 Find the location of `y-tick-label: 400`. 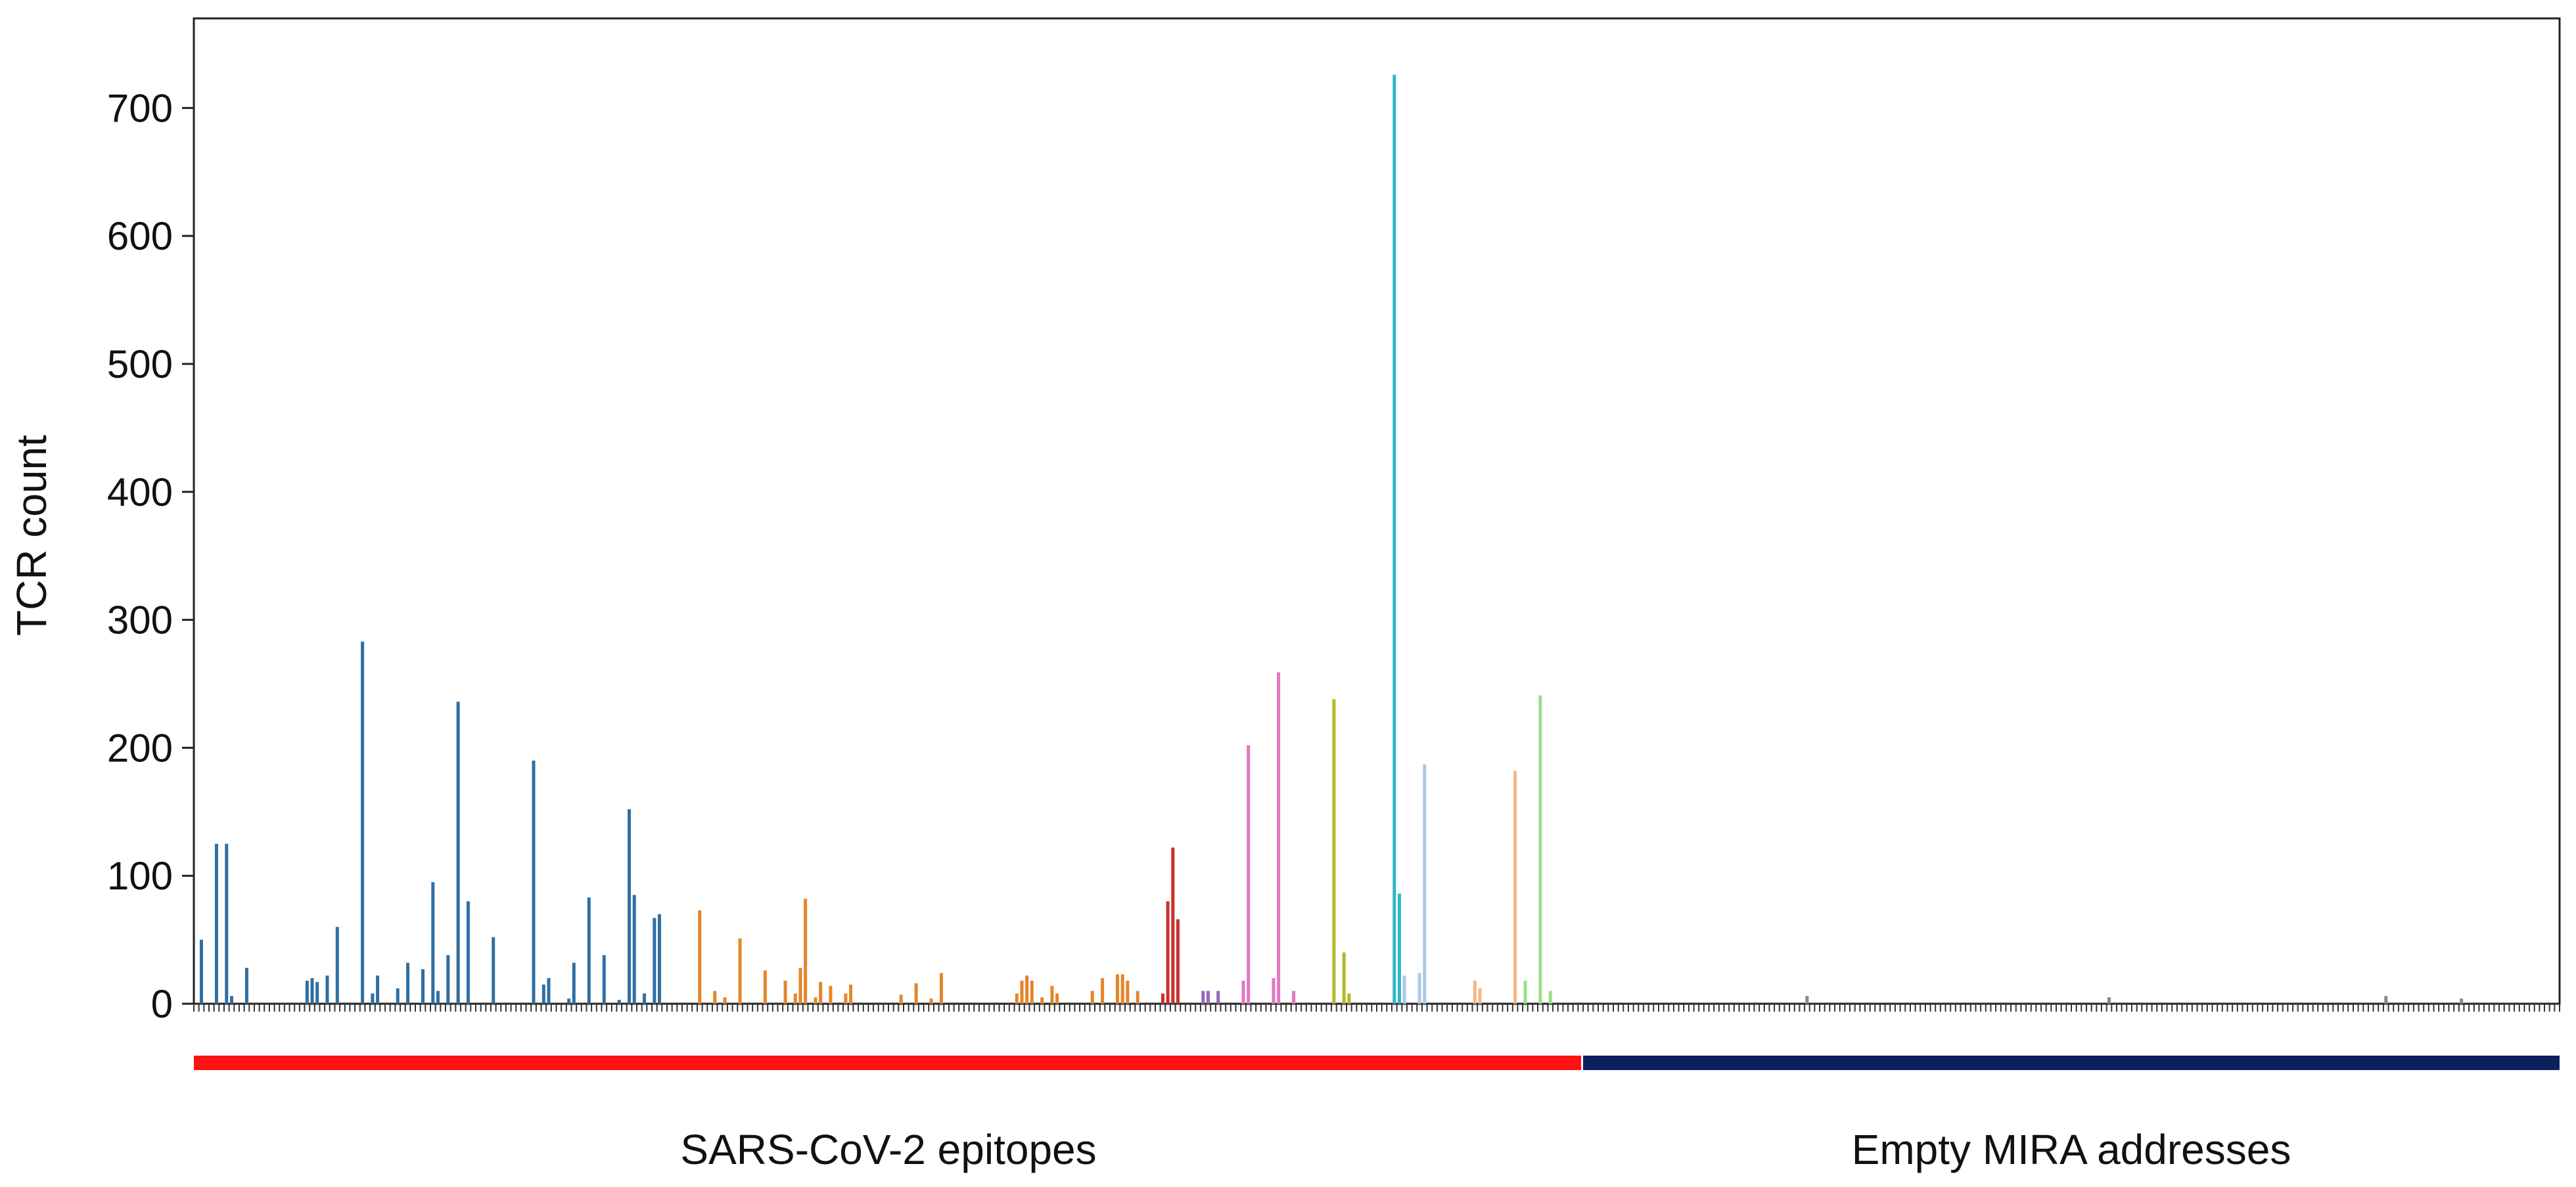

y-tick-label: 400 is located at coordinates (140, 492).